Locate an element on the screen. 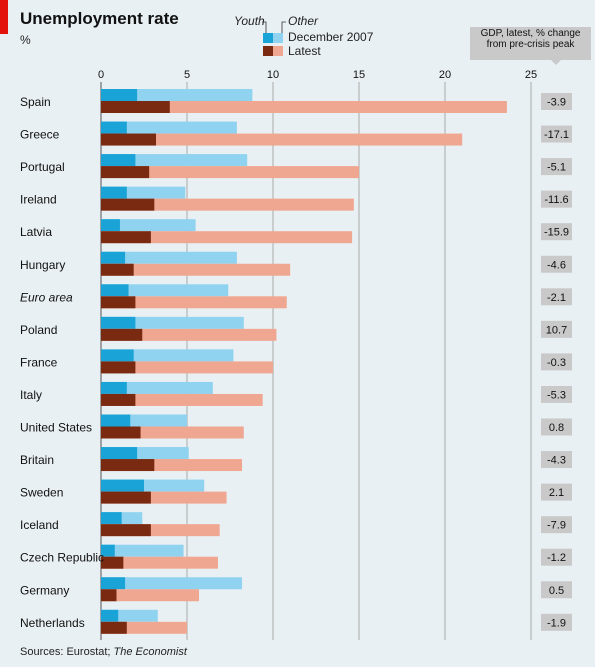 The image size is (595, 667). gdp-box-poland is located at coordinates (556, 329).